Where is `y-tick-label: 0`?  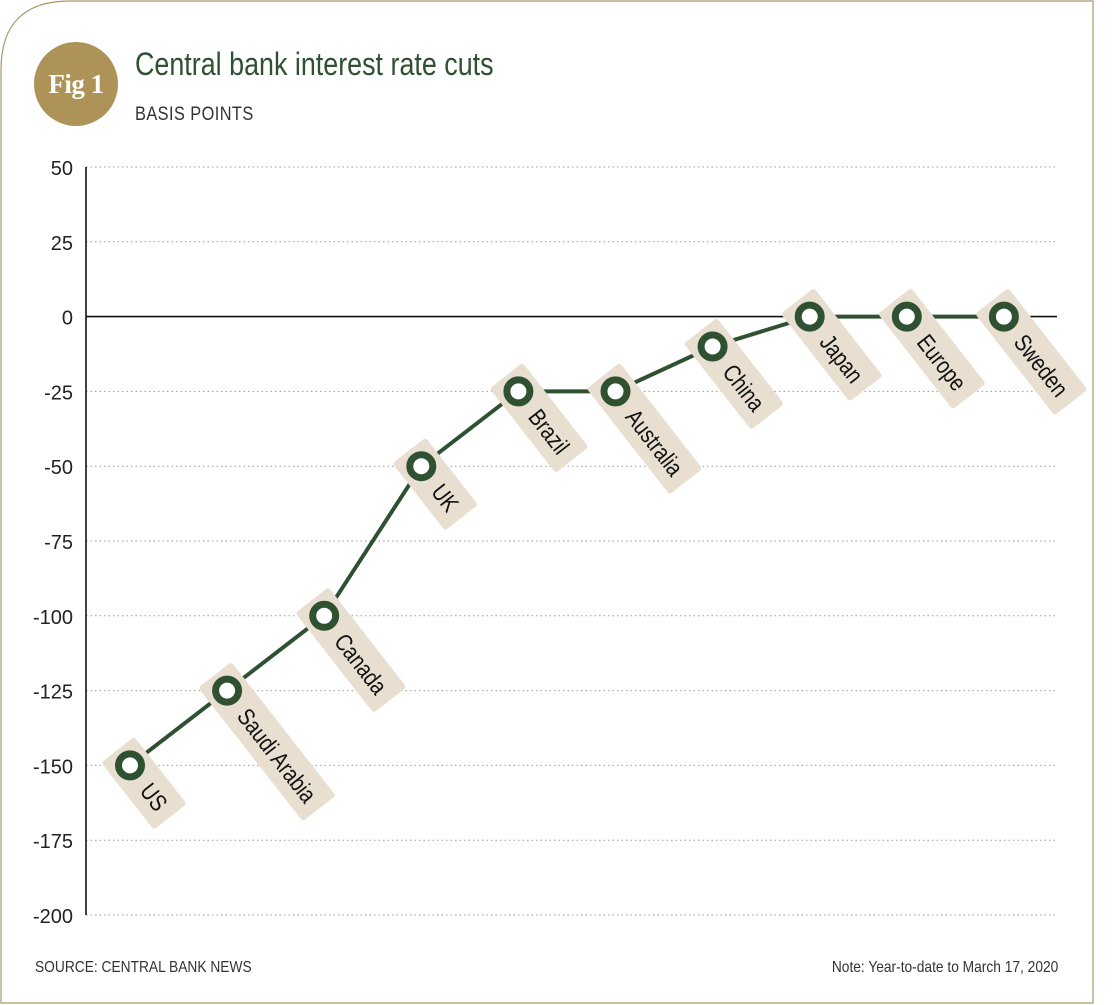 y-tick-label: 0 is located at coordinates (67, 319).